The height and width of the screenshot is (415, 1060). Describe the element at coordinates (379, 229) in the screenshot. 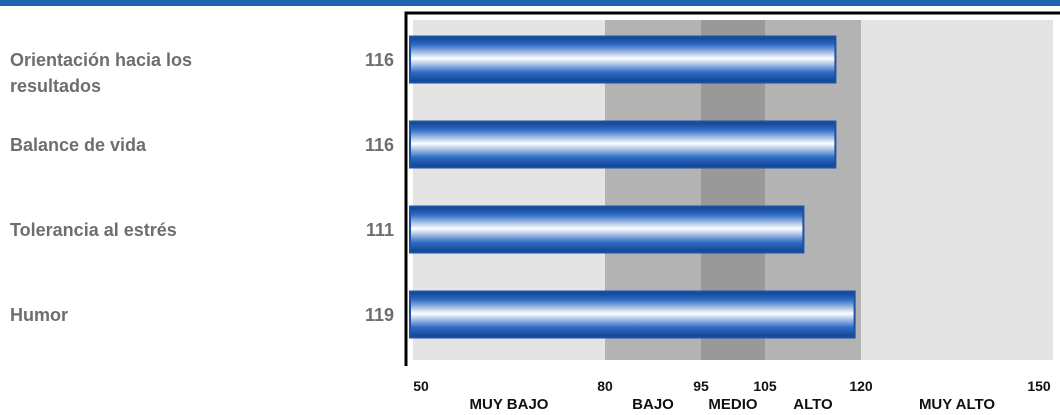

I see `value-label: 111` at that location.